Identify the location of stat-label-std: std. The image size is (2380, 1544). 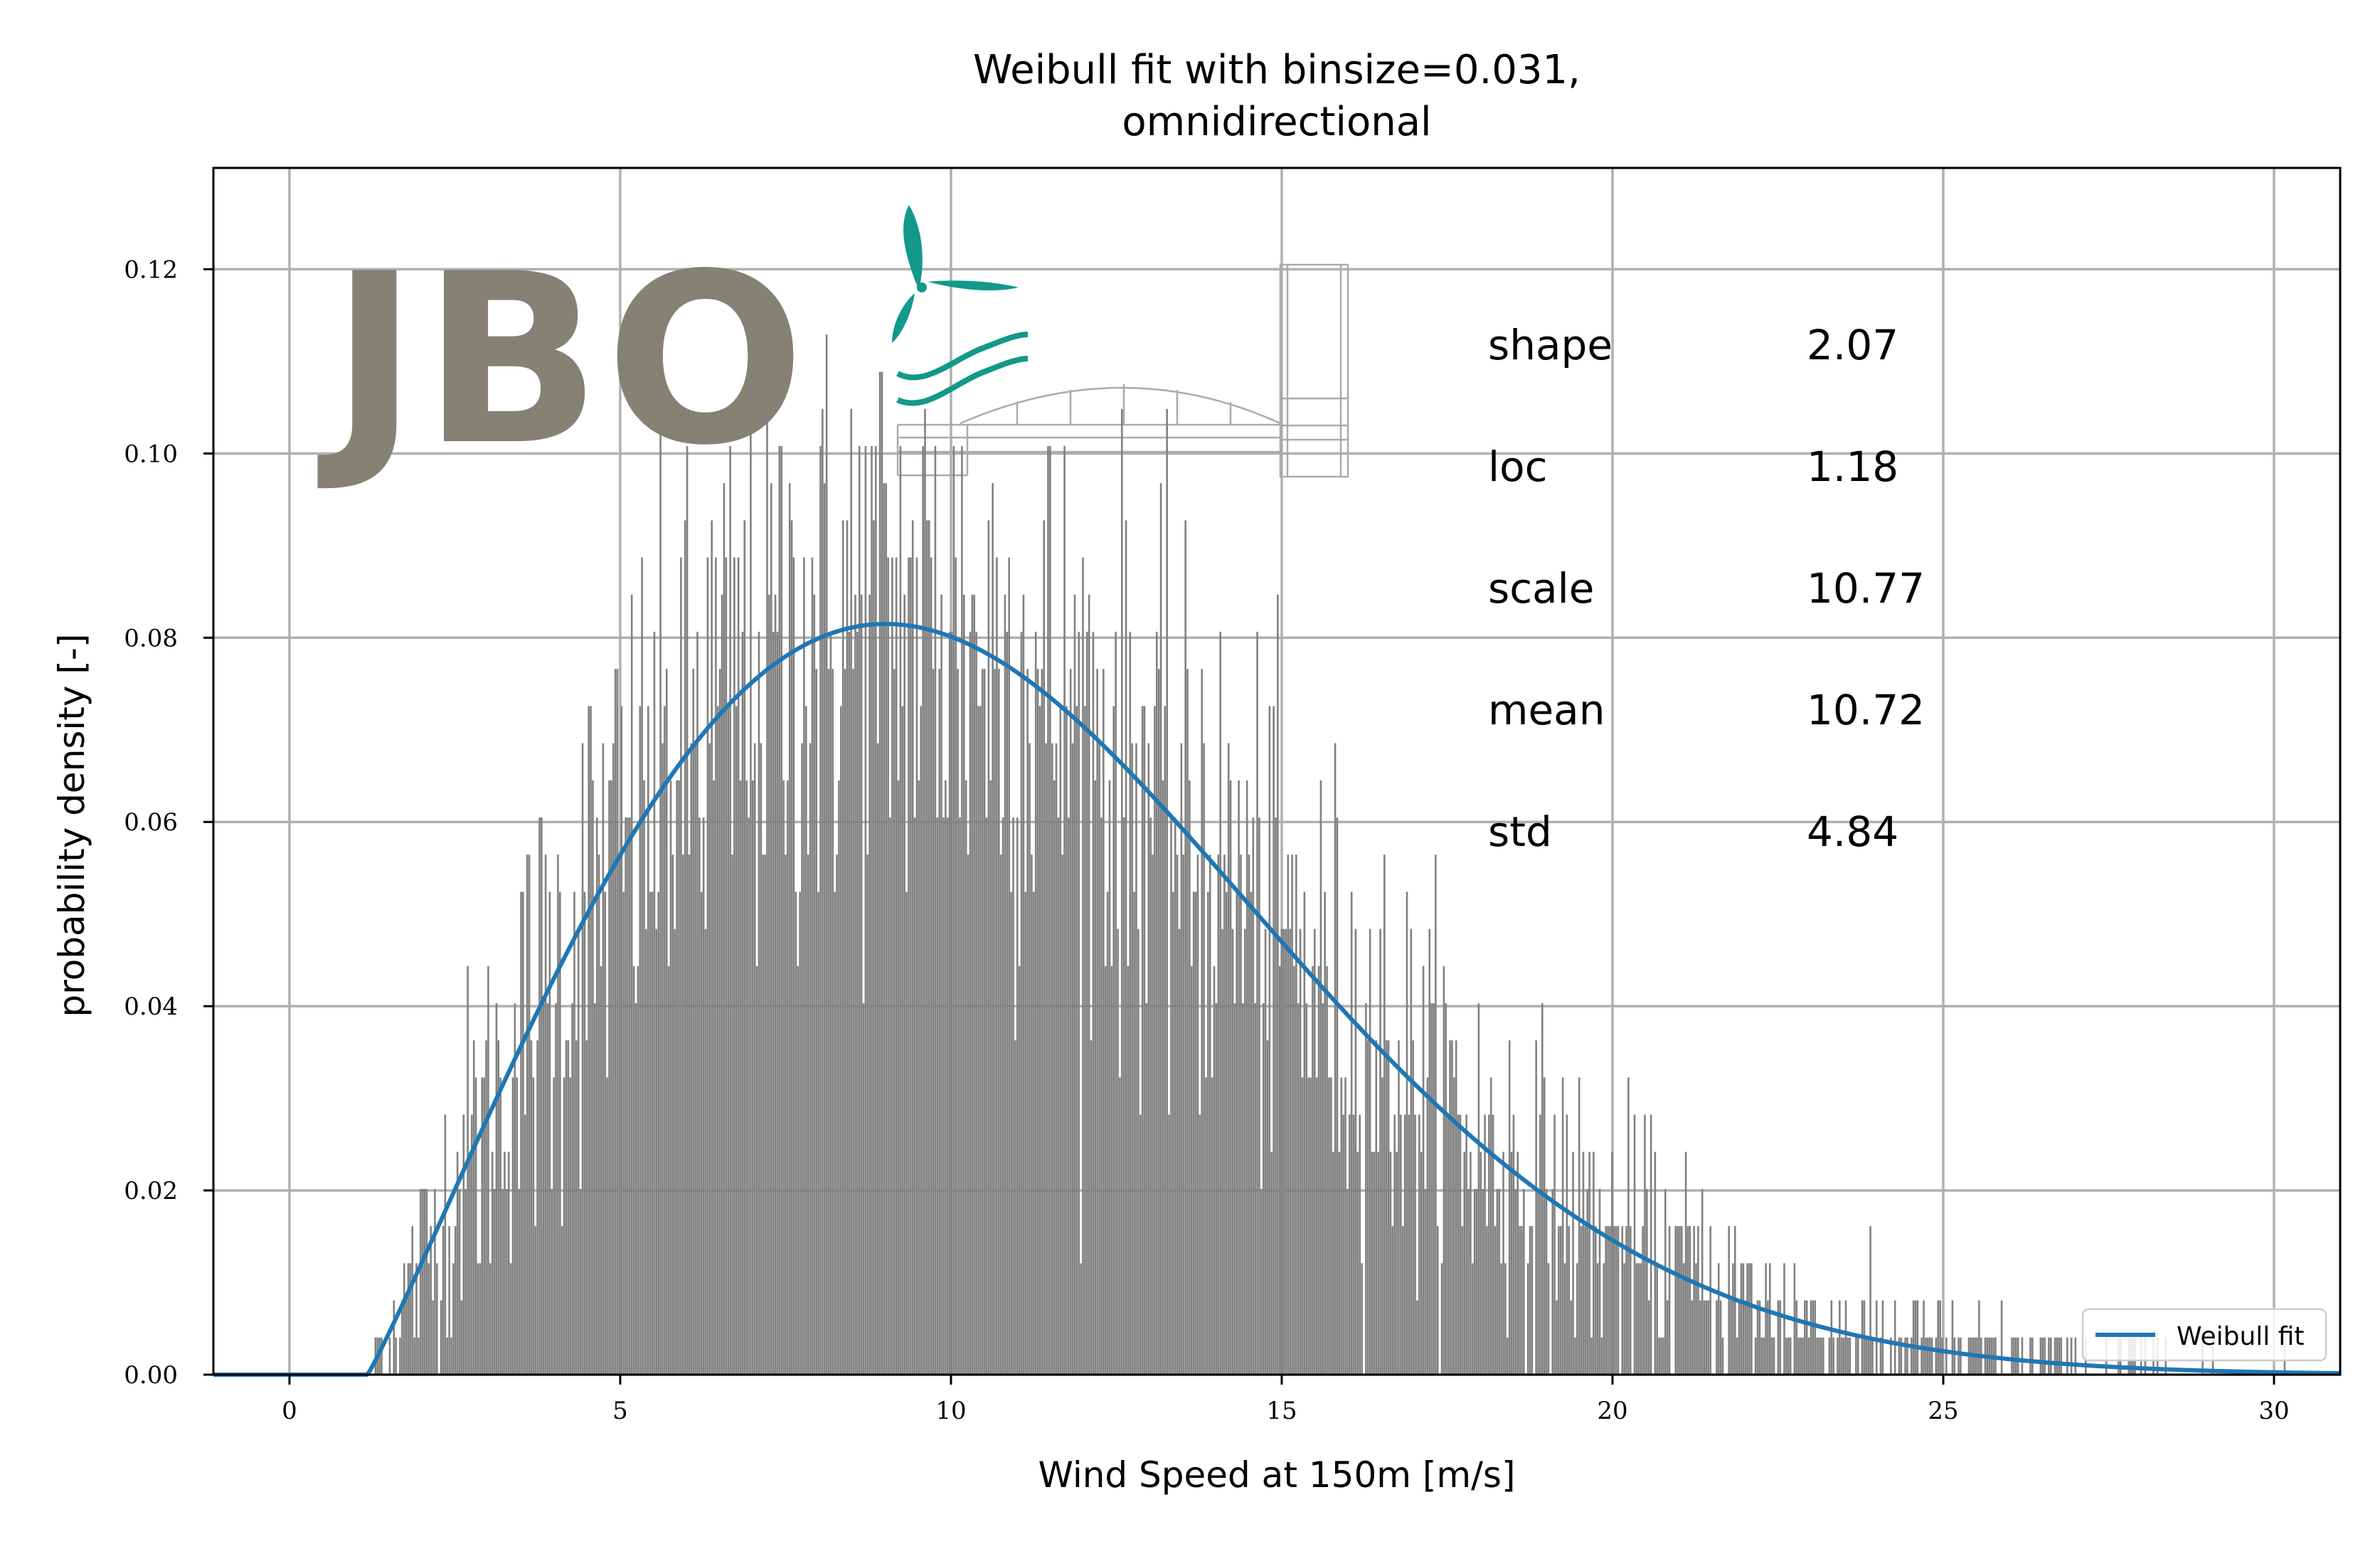
(1520, 832).